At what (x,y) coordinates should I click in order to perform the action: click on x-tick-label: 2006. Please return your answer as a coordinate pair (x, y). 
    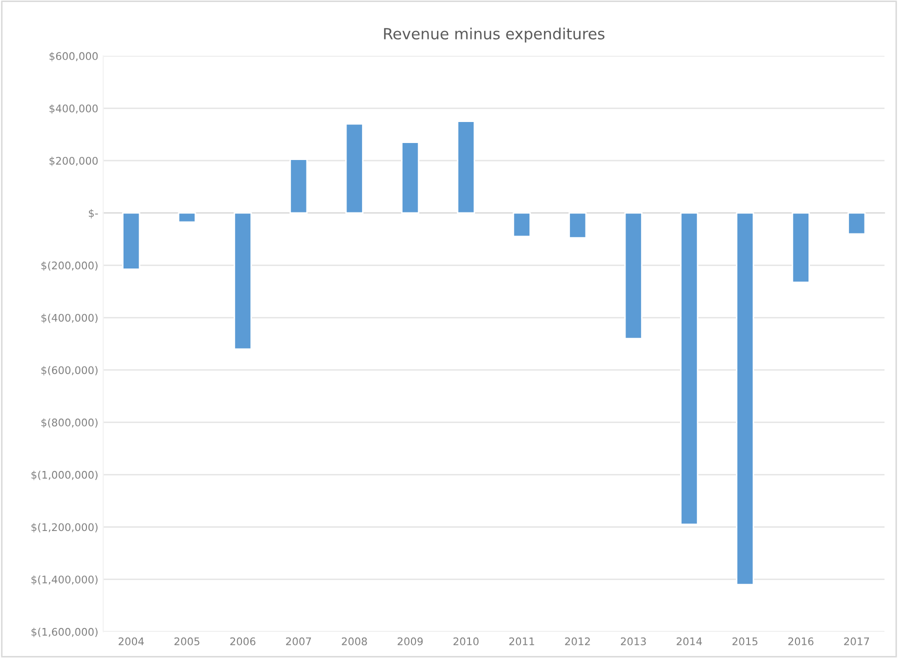
    Looking at the image, I should click on (243, 641).